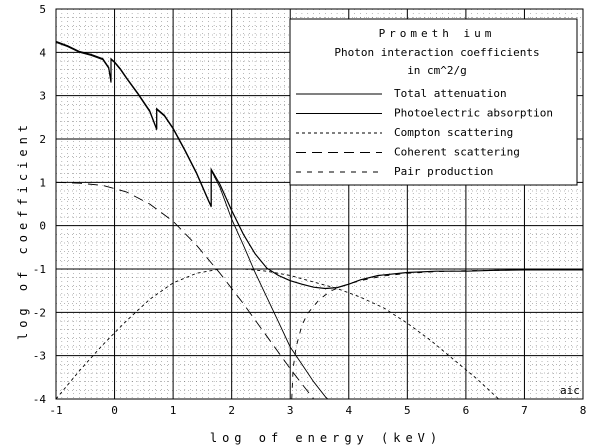 The height and width of the screenshot is (447, 595). I want to click on y-tick-label: 0, so click(42, 226).